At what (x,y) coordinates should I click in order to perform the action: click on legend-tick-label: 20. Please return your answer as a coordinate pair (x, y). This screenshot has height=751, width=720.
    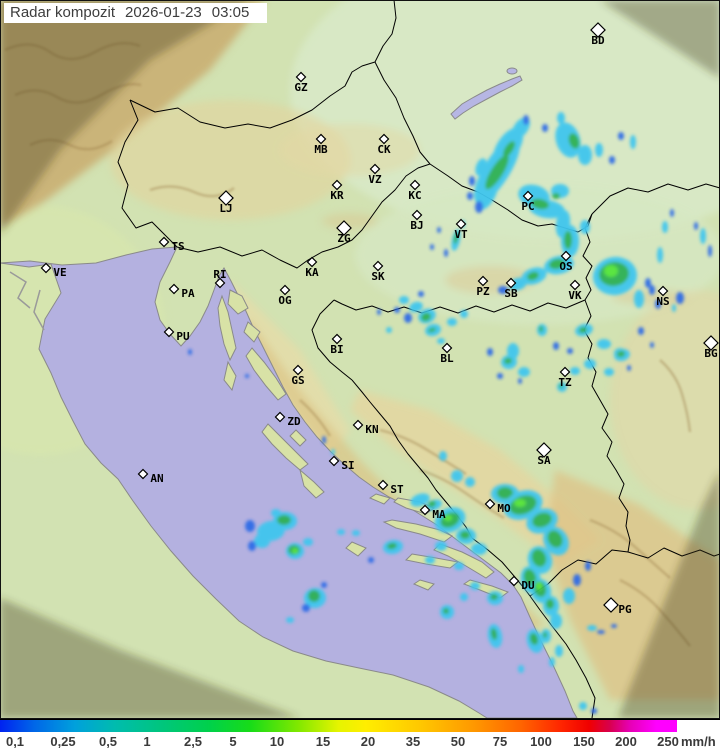
    Looking at the image, I should click on (368, 741).